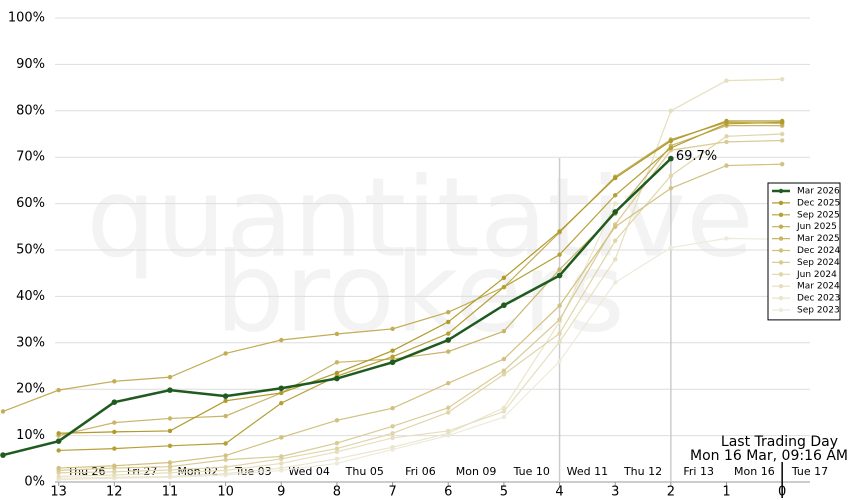 The image size is (850, 500). I want to click on date-label: Fri 13, so click(698, 471).